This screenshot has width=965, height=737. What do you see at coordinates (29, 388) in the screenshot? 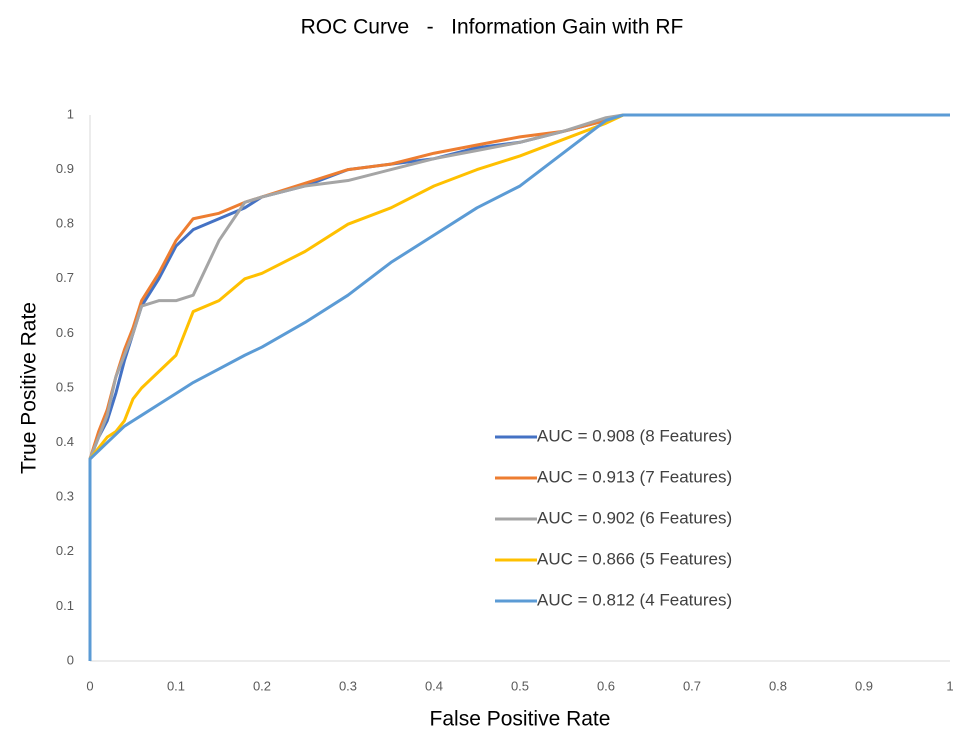
I see `y-axis-title: True Positive Rate` at bounding box center [29, 388].